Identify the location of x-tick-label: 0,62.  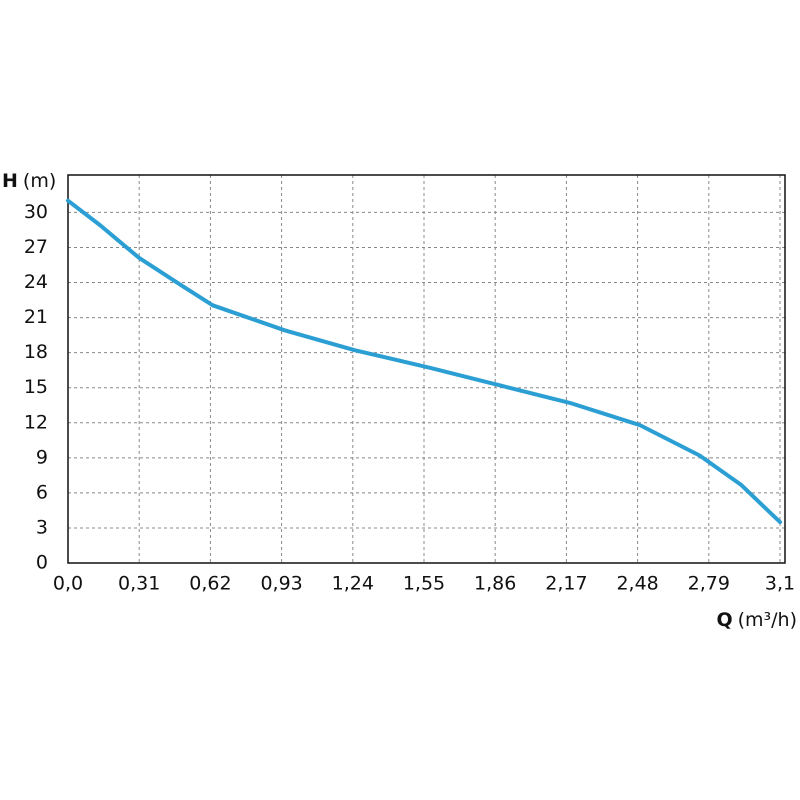
(210, 584).